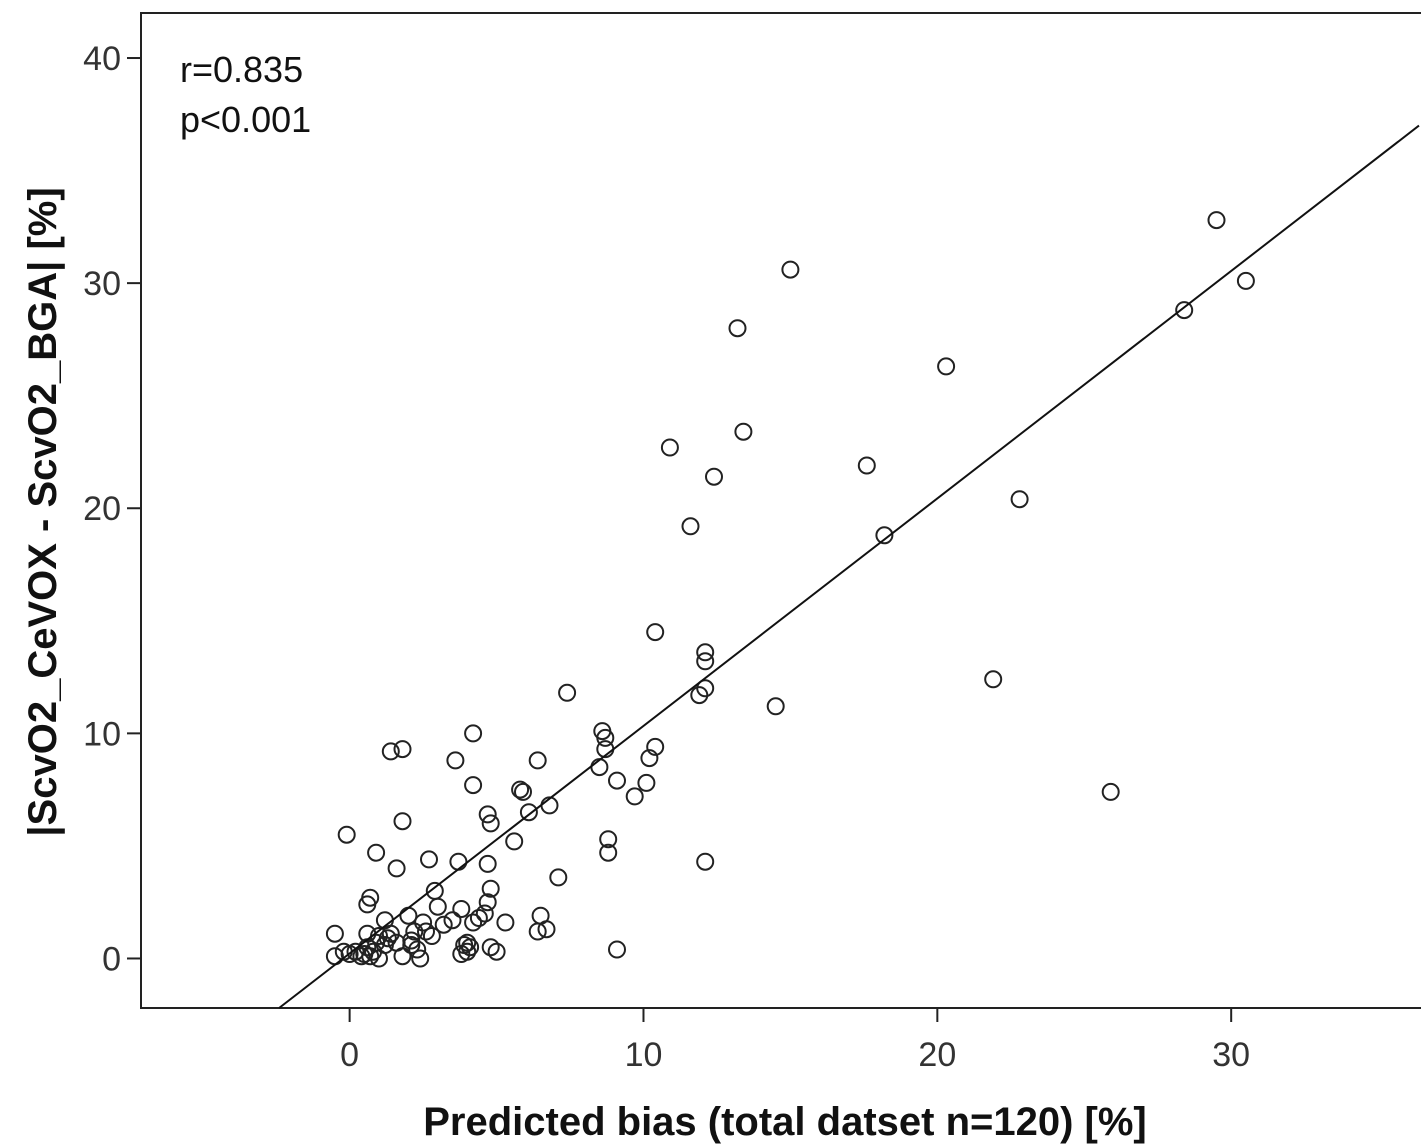 The height and width of the screenshot is (1145, 1421). What do you see at coordinates (241, 69) in the screenshot?
I see `correlation-annotation: r=0.835` at bounding box center [241, 69].